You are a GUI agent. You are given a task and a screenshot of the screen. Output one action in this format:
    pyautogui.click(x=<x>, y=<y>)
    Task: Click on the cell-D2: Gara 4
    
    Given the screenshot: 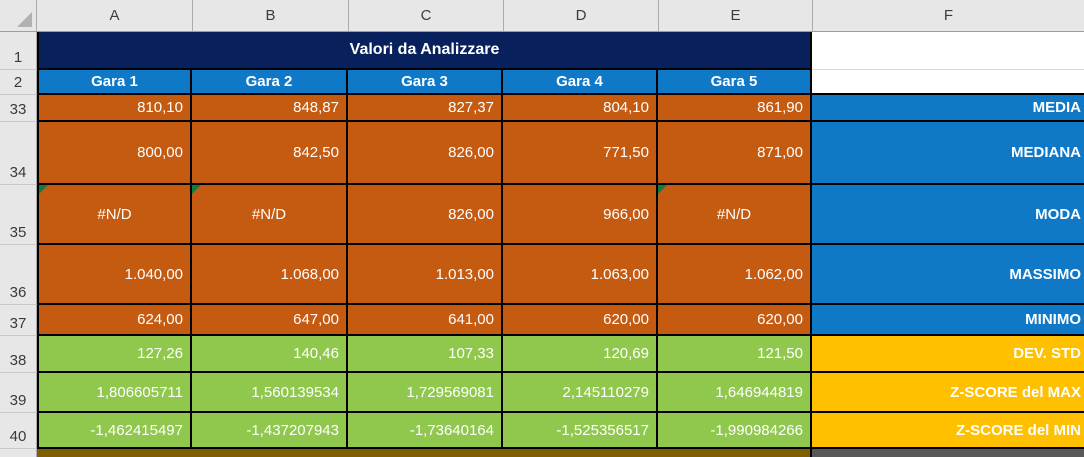 What is the action you would take?
    pyautogui.click(x=580, y=82)
    